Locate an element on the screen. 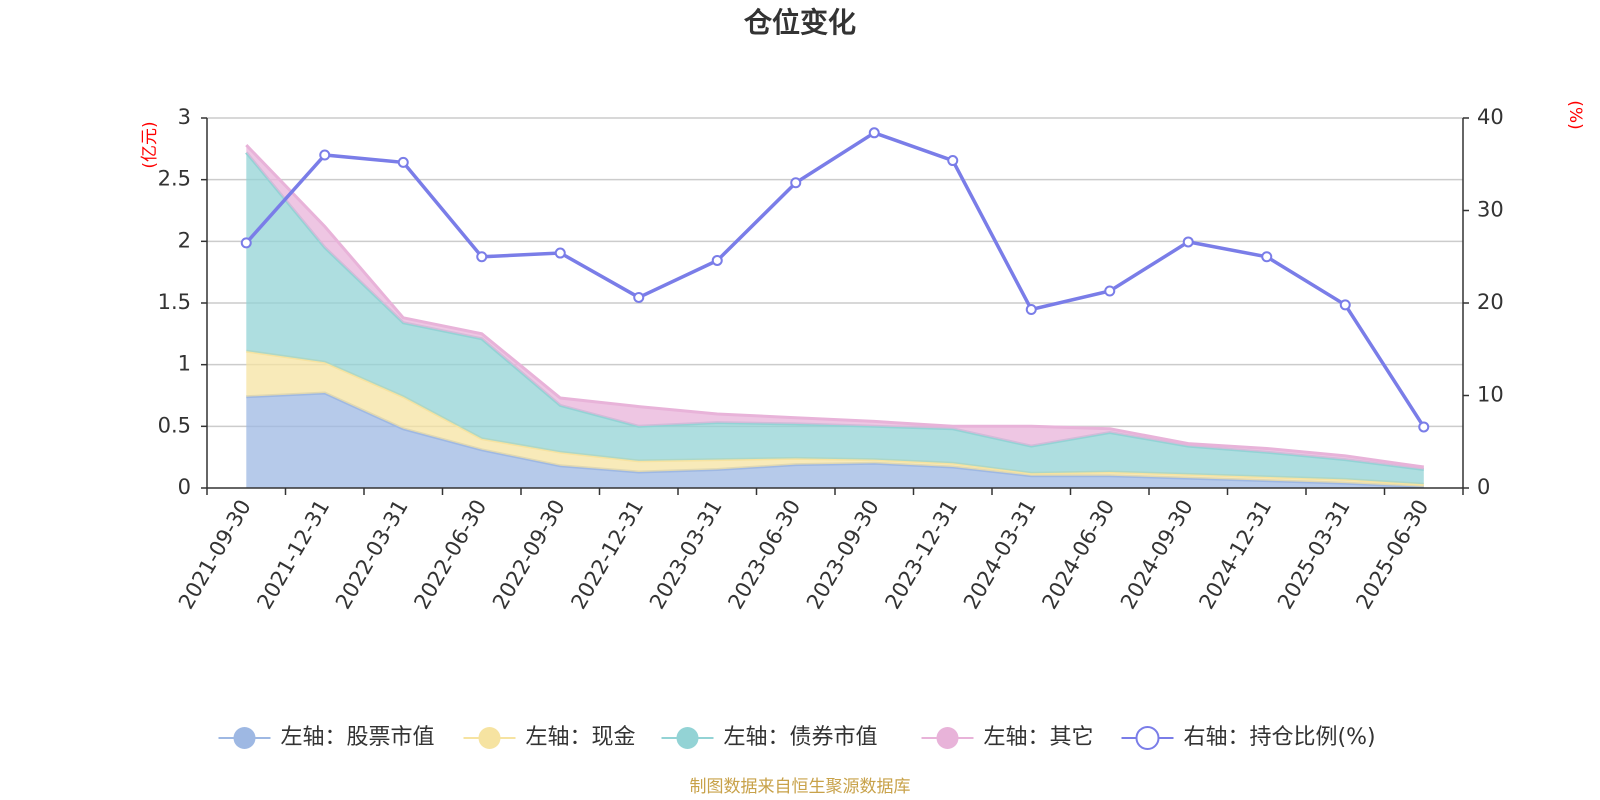 The width and height of the screenshot is (1600, 800). legend-item-4: 右轴：持仓比例(%) is located at coordinates (1248, 737).